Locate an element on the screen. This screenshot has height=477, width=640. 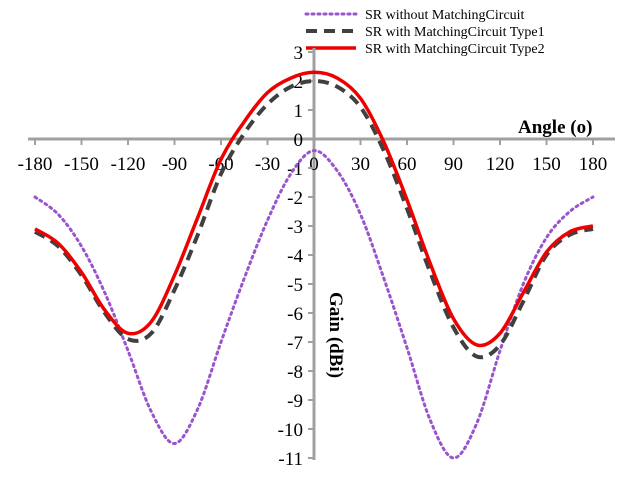
y-tick-label: -9 is located at coordinates (295, 401).